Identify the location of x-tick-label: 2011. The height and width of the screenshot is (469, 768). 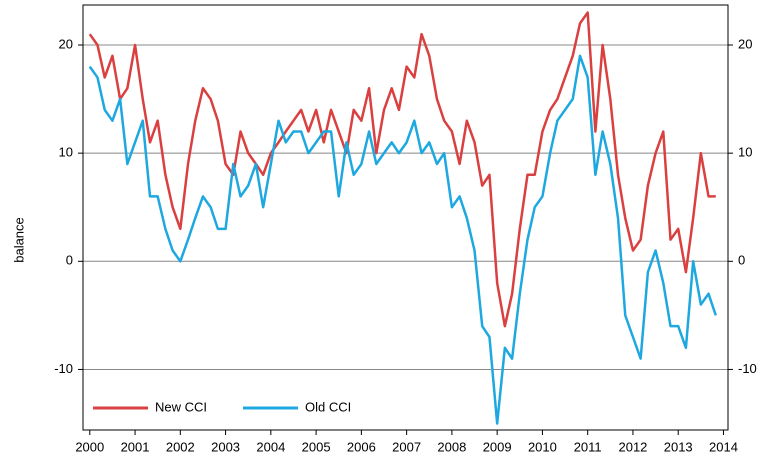
(588, 446).